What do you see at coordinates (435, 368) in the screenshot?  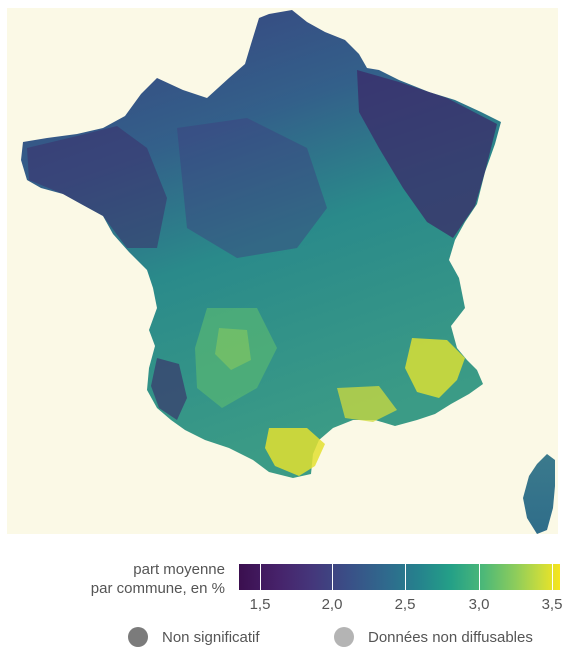 I see `region-provence-yellow` at bounding box center [435, 368].